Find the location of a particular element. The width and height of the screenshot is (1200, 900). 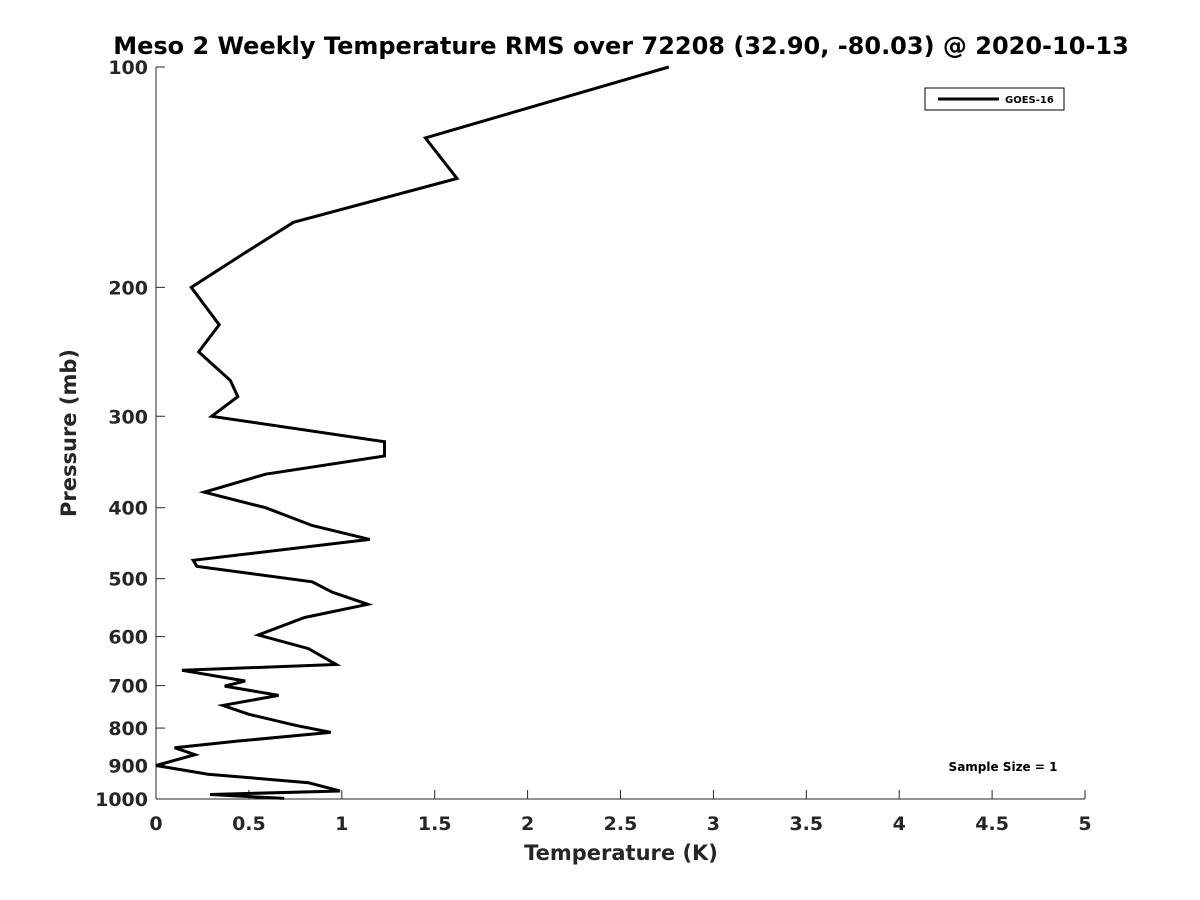

y-tick-label: 900 is located at coordinates (128, 767).